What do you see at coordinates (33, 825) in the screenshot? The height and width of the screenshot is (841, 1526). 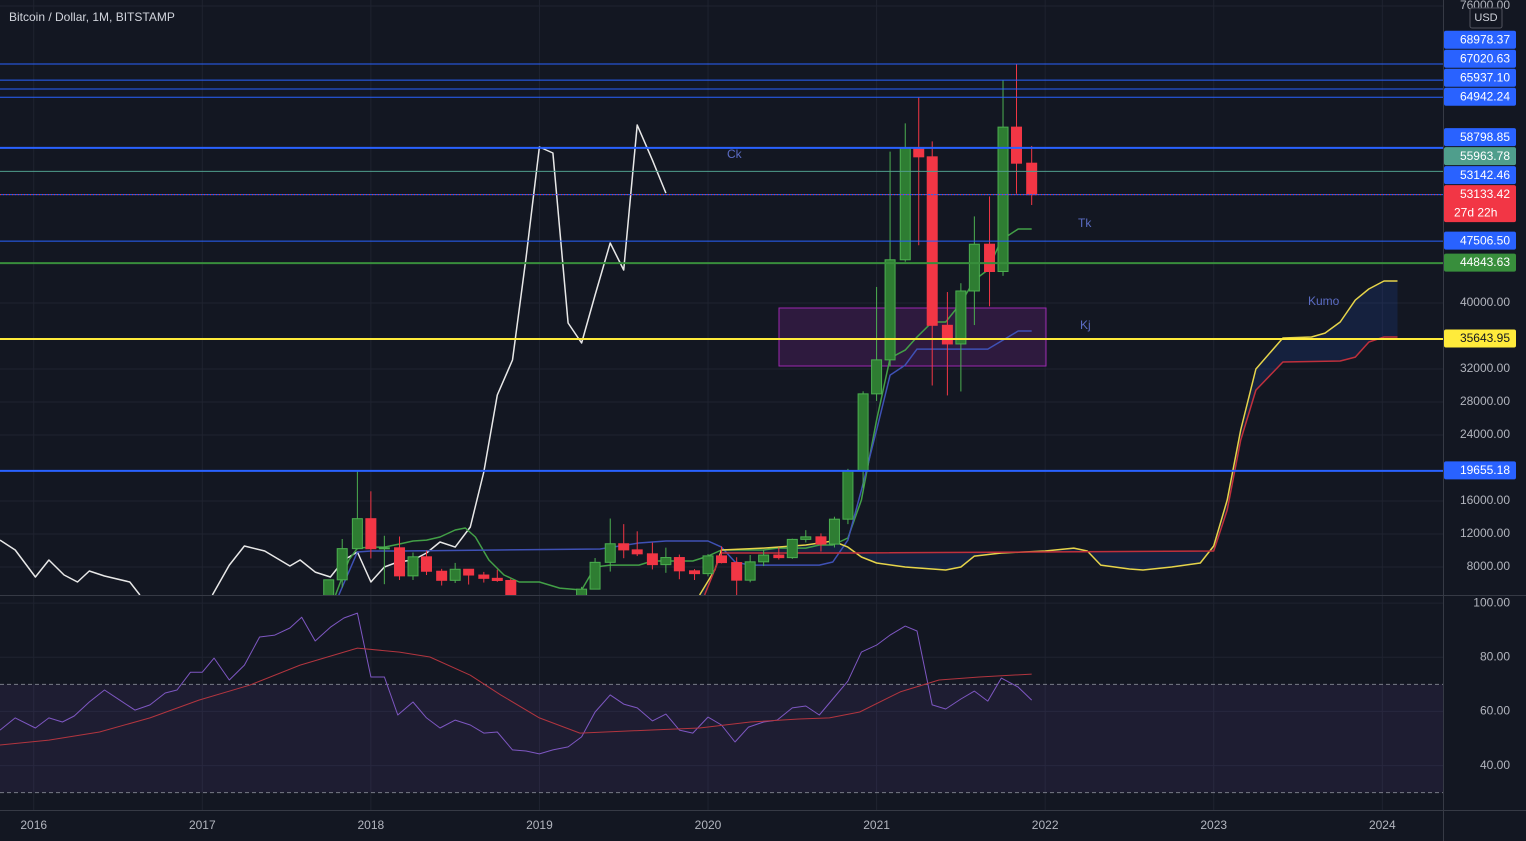 I see `x-tick-label: 2016` at bounding box center [33, 825].